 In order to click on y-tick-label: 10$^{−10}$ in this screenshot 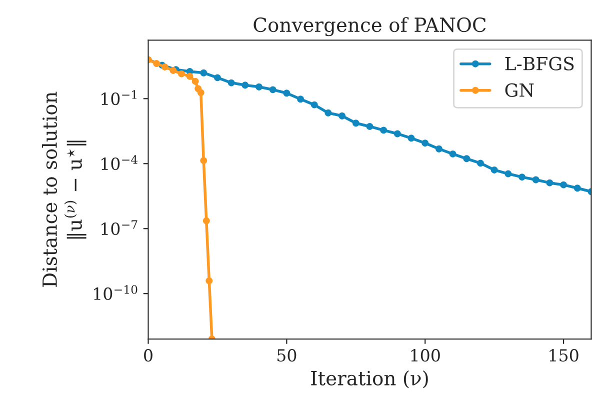, I will do `click(116, 292)`.